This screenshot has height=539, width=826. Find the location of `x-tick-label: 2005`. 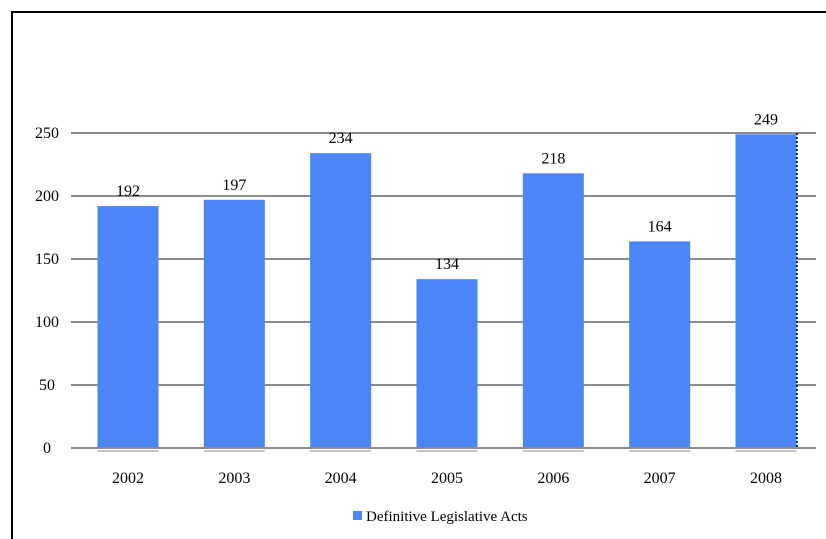

x-tick-label: 2005 is located at coordinates (447, 478).